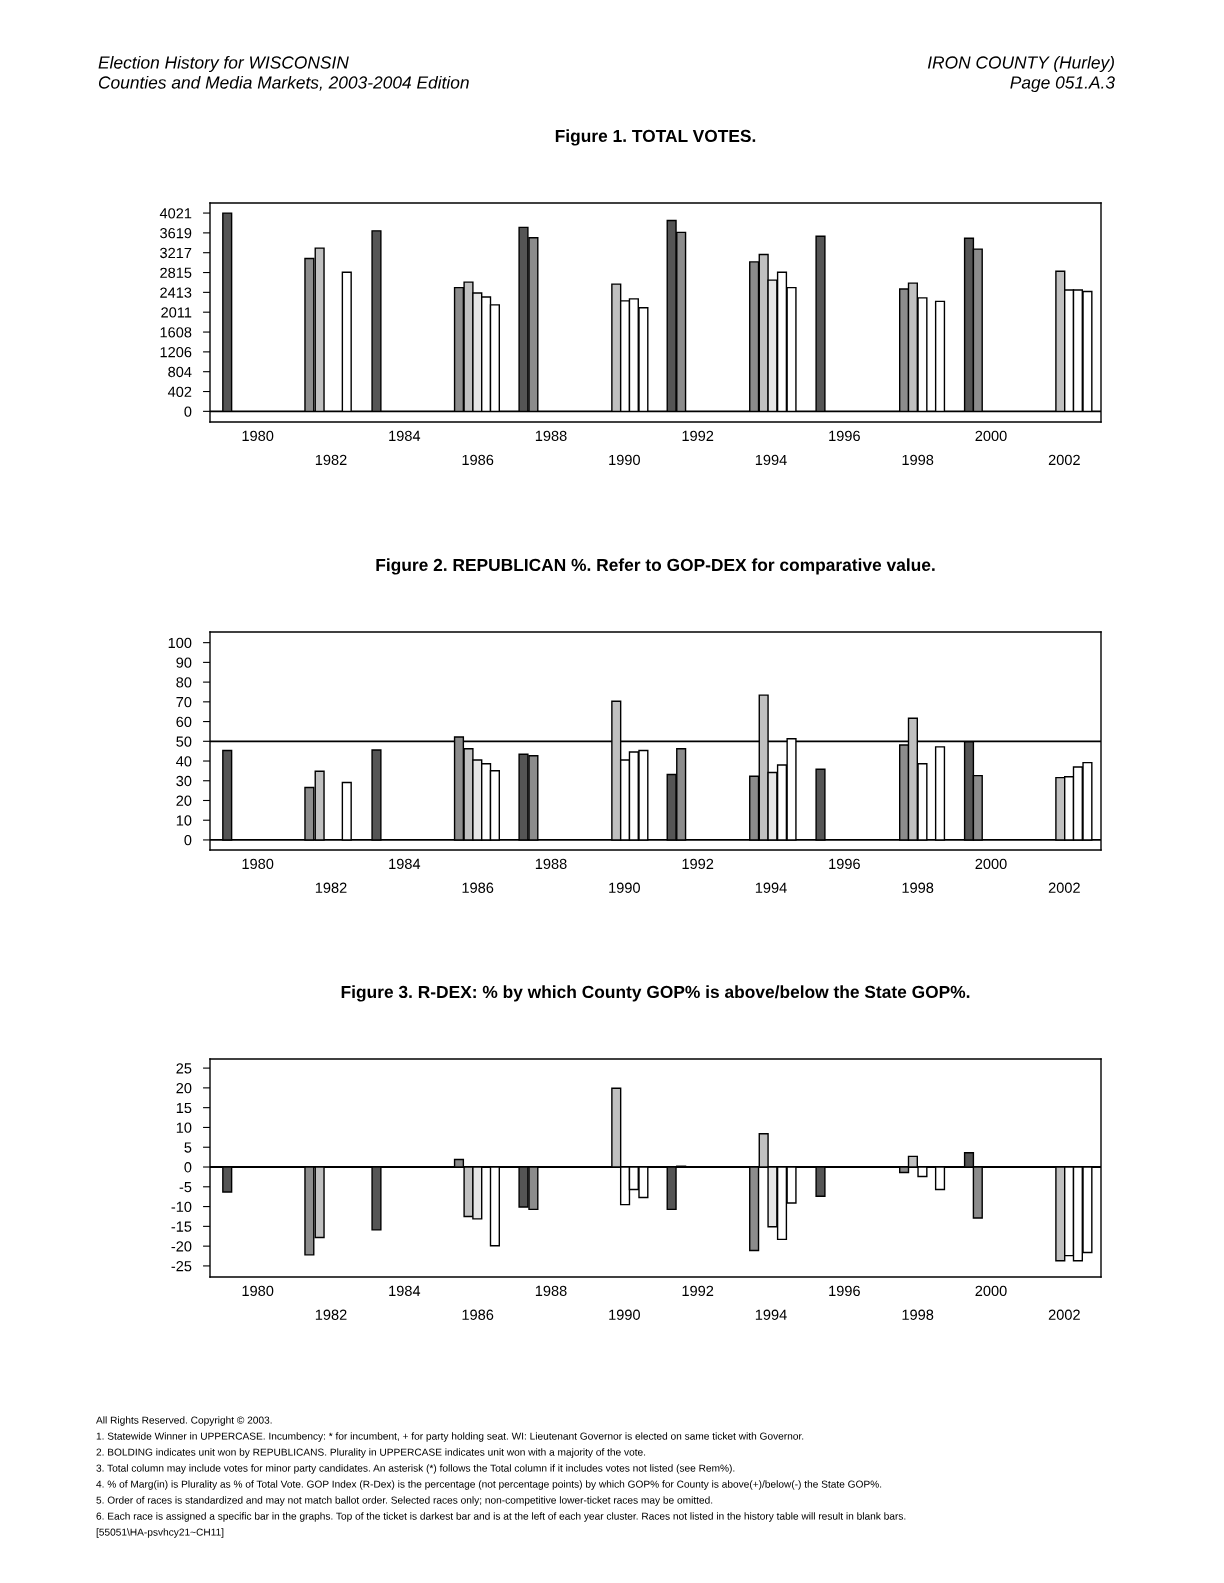 This screenshot has height=1583, width=1224. I want to click on y-tick-label: 5, so click(188, 1147).